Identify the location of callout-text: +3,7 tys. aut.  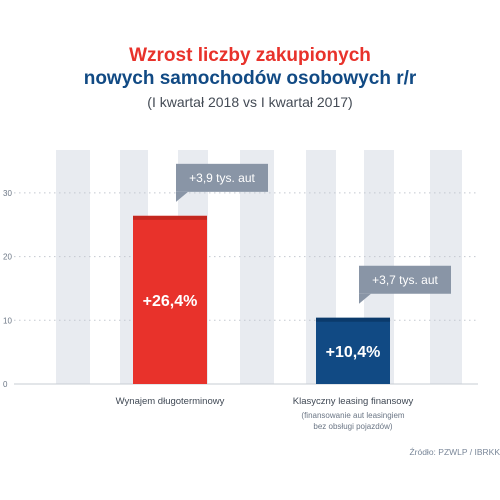
(405, 280).